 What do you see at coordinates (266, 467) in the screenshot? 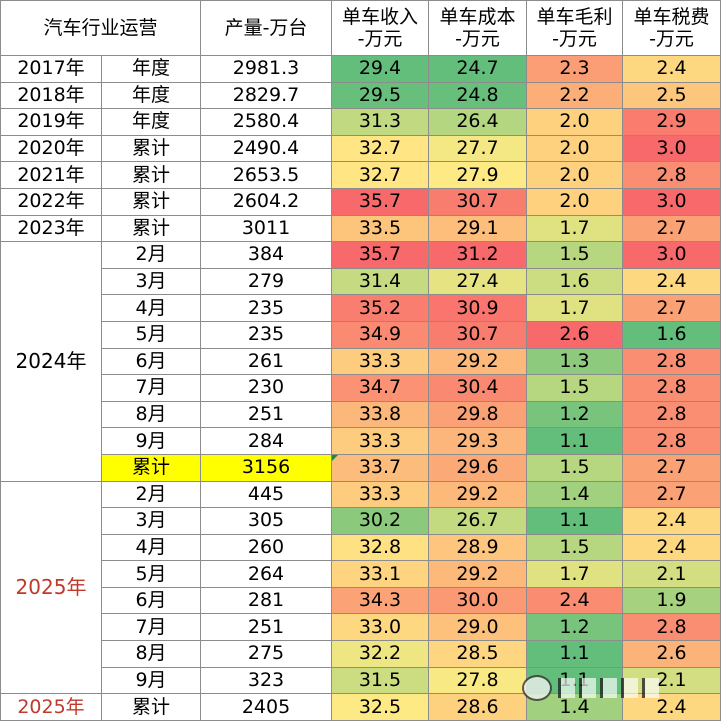
I see `output-cell: 3156` at bounding box center [266, 467].